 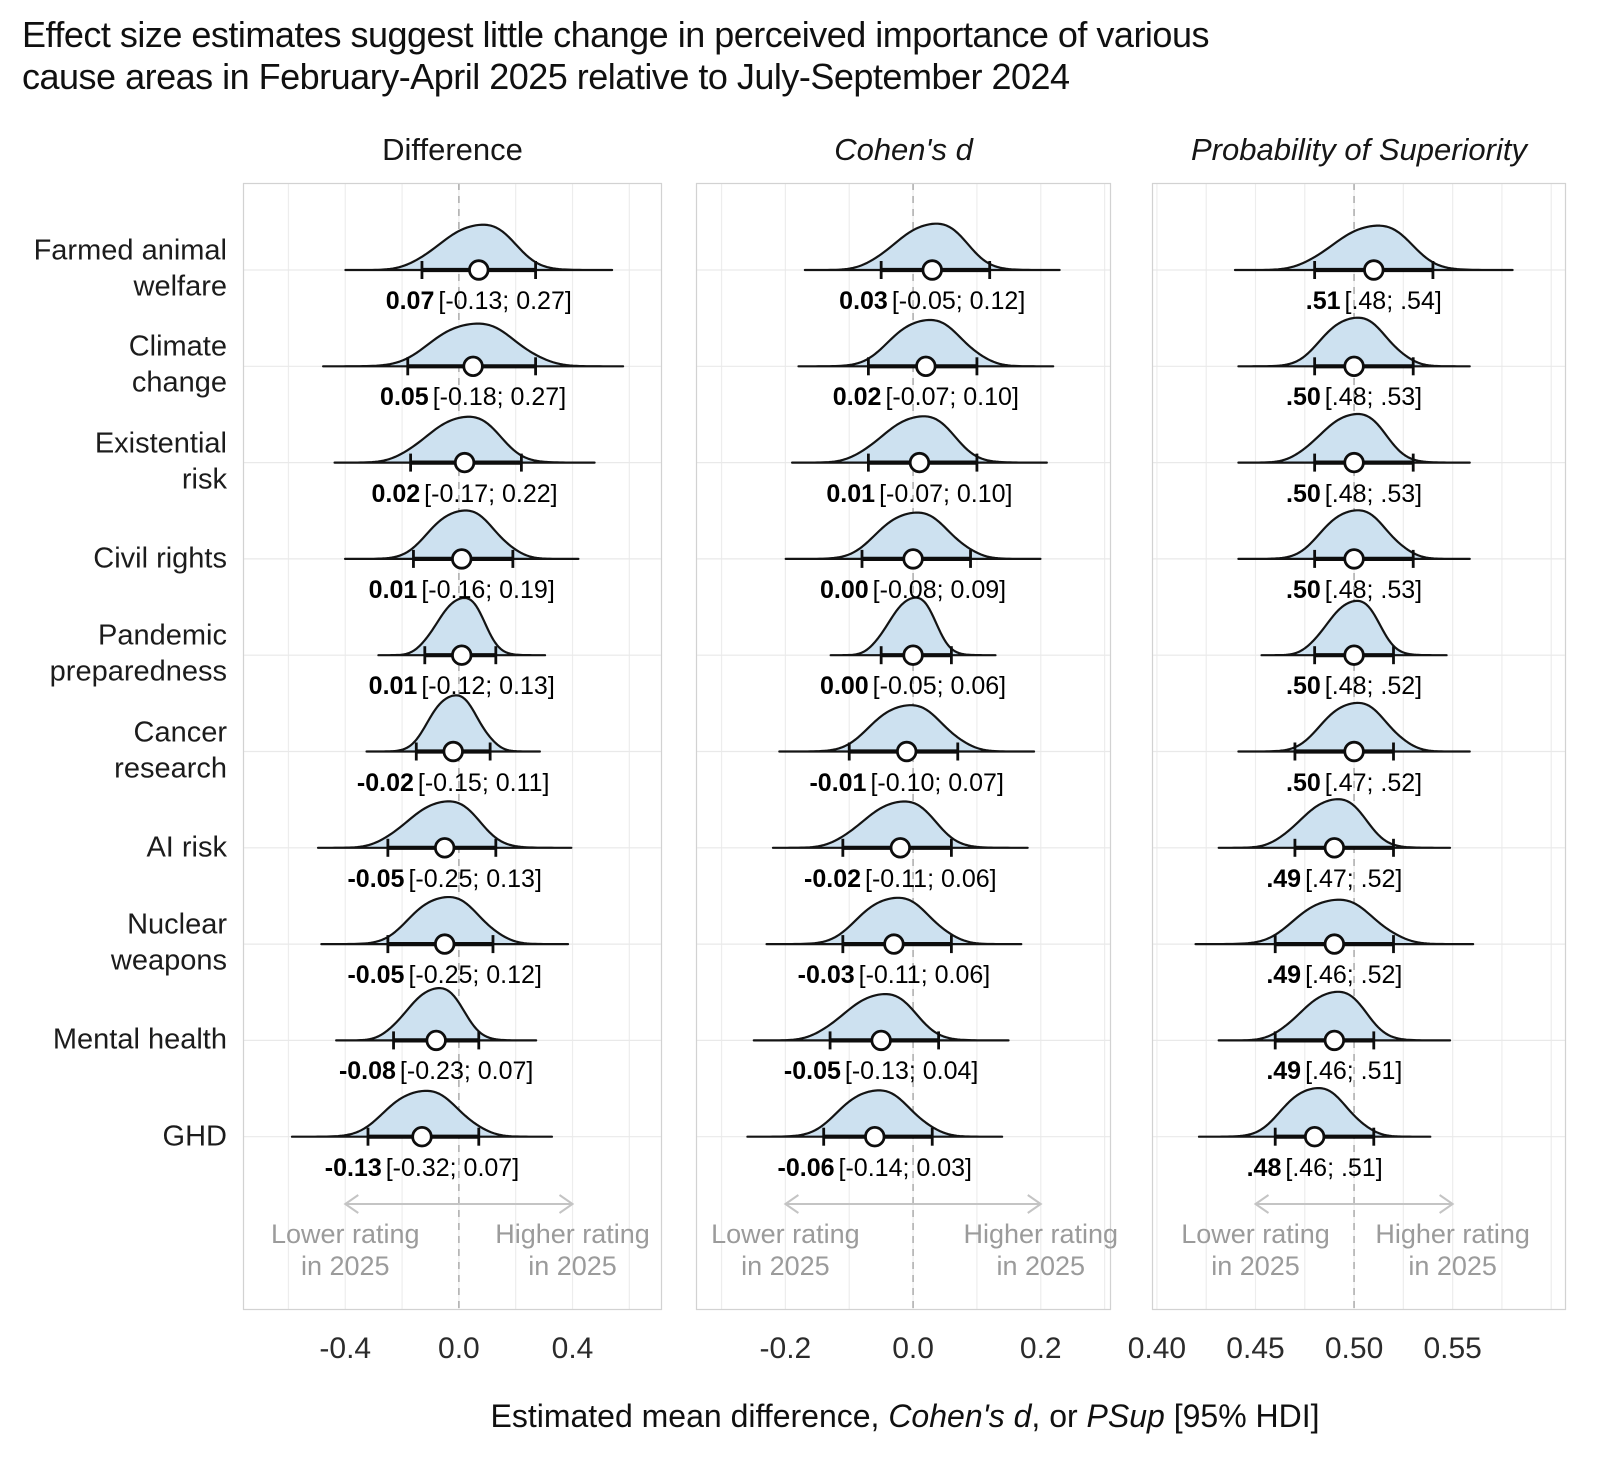 What do you see at coordinates (160, 558) in the screenshot?
I see `row-label: Civil rights` at bounding box center [160, 558].